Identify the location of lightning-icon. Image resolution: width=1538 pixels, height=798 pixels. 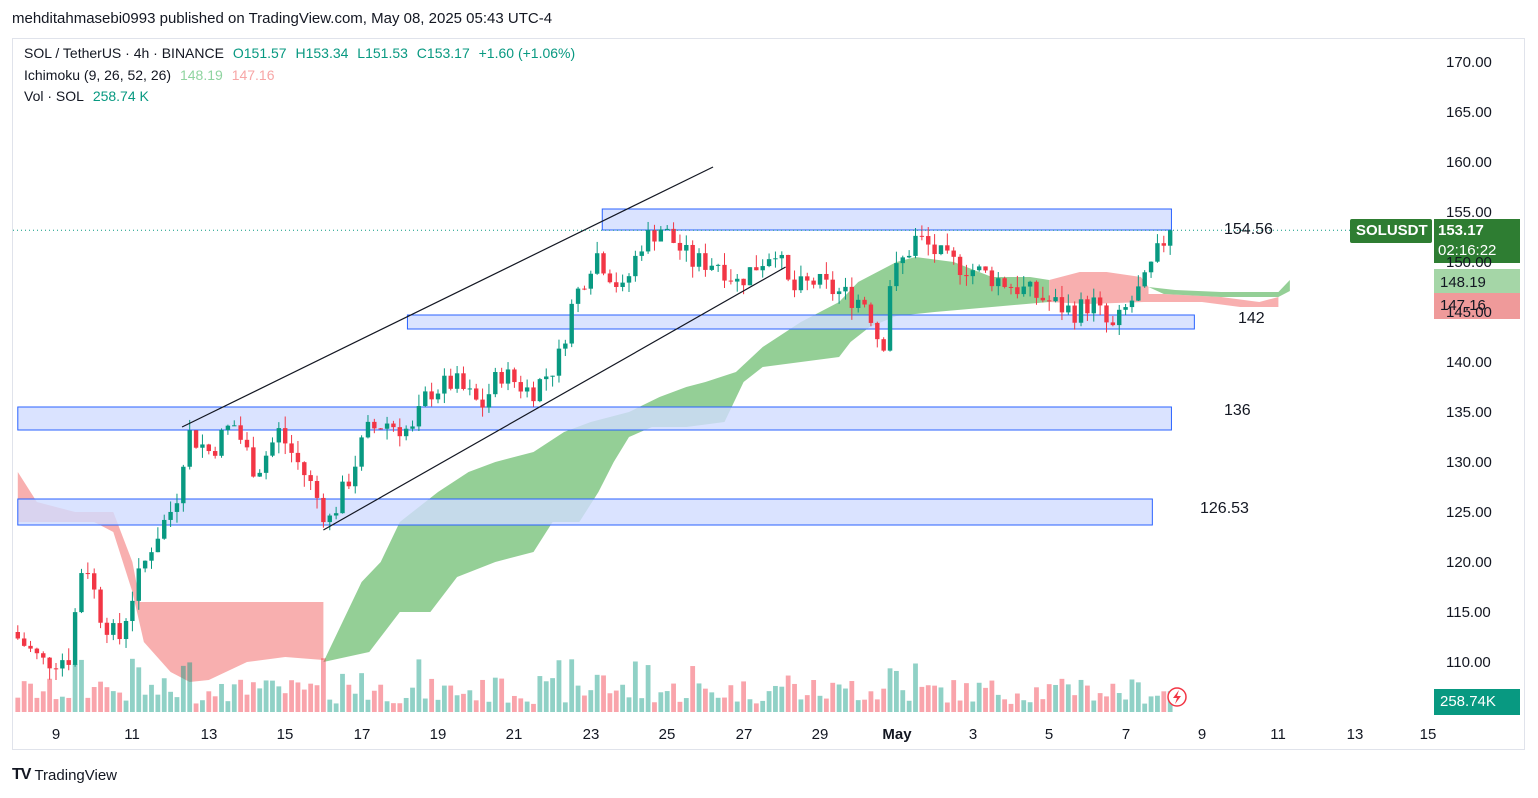
(1177, 697).